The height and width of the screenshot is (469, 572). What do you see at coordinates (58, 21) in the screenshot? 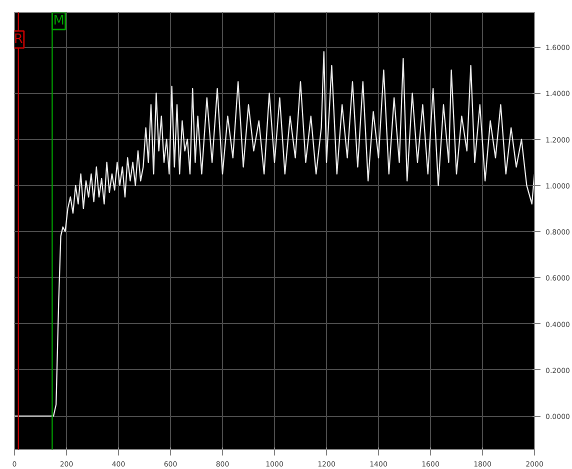
I see `ref-line-label: M` at bounding box center [58, 21].